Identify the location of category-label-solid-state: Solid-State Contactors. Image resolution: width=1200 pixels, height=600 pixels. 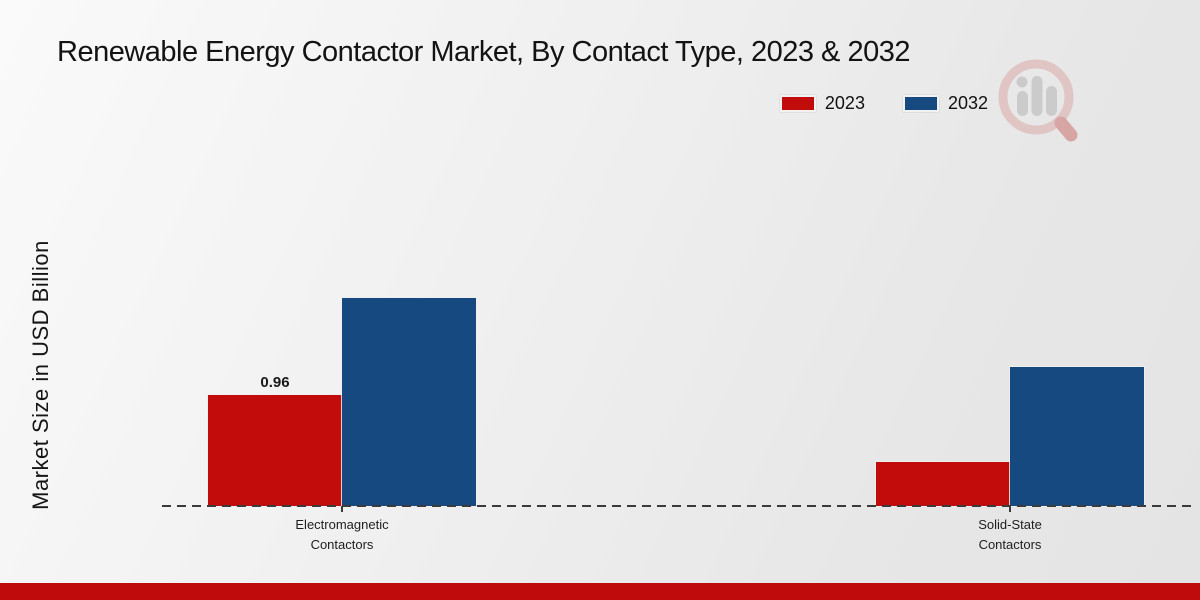
(1010, 535).